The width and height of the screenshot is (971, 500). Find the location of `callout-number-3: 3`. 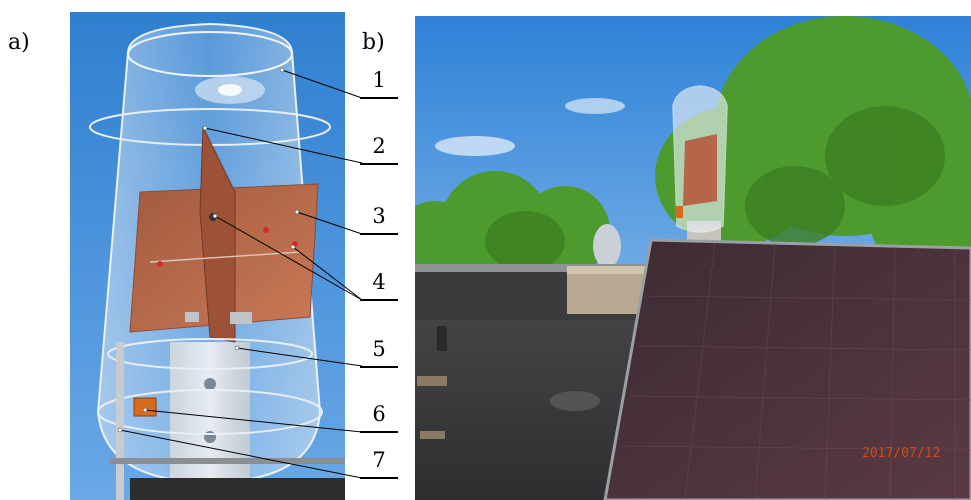

callout-number-3: 3 is located at coordinates (379, 216).